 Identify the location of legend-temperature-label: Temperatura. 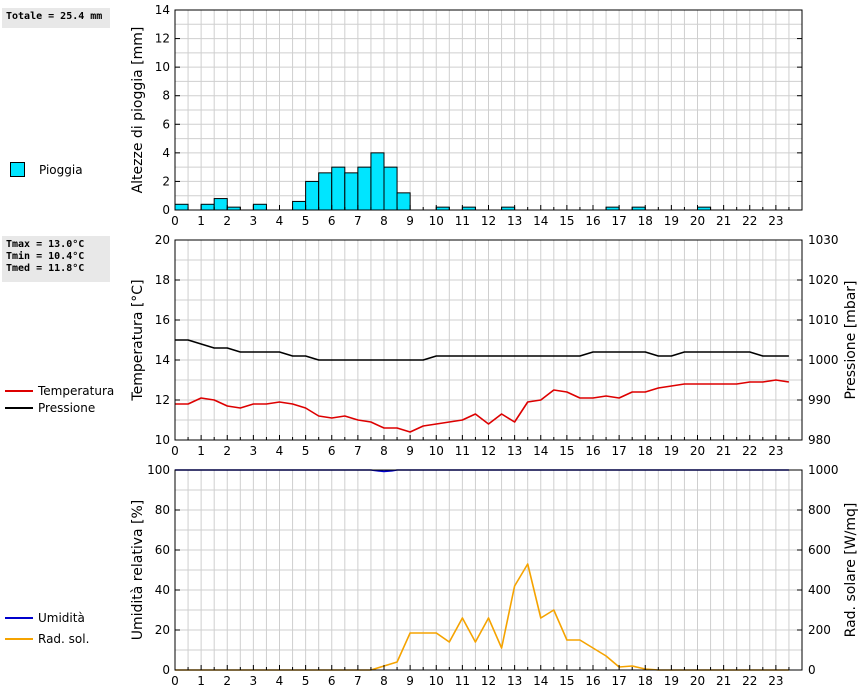
(76, 391).